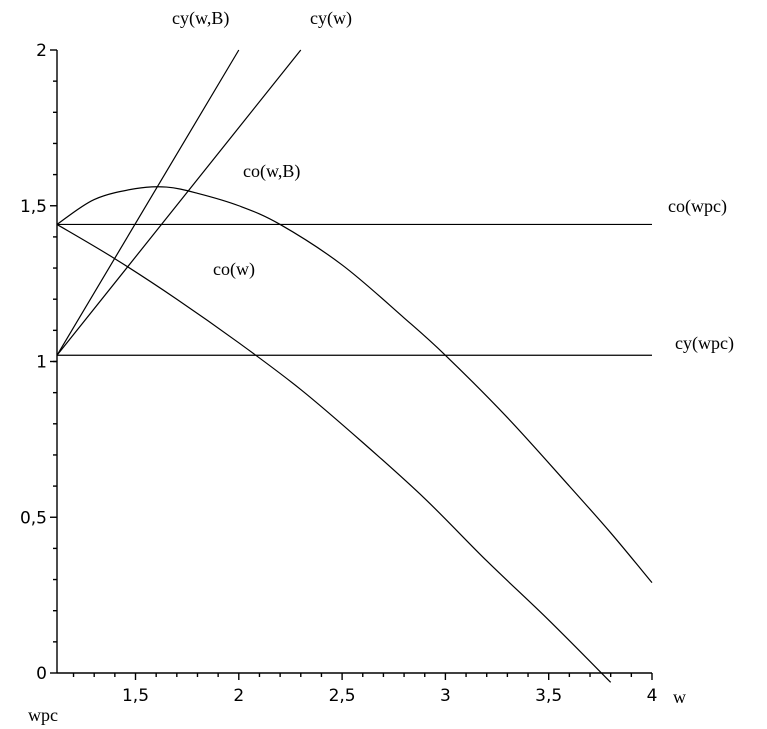 This screenshot has width=767, height=729. What do you see at coordinates (148, 202) in the screenshot?
I see `series-line-cy-w-b` at bounding box center [148, 202].